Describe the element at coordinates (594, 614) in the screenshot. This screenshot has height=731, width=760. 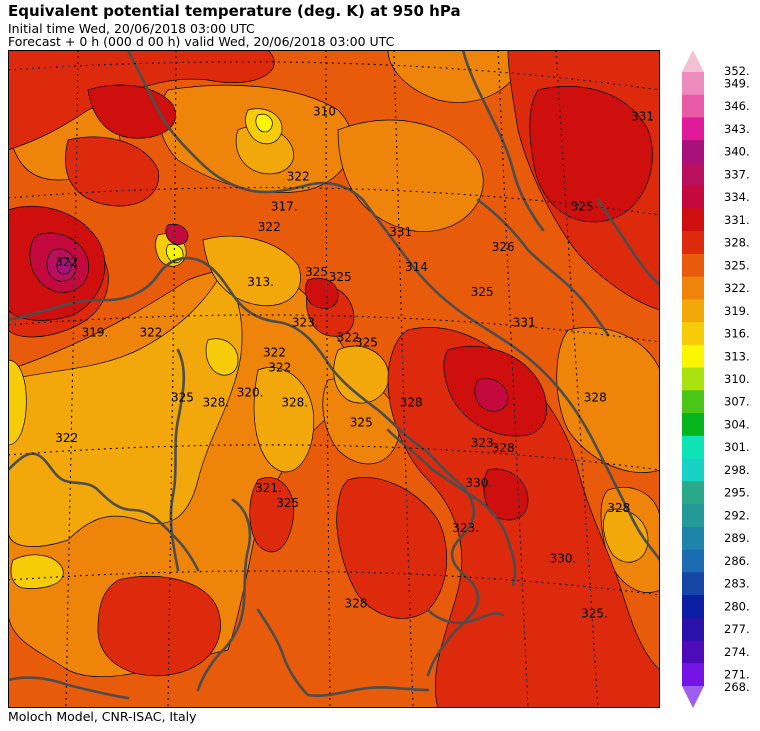
I see `contour-label: 325.` at that location.